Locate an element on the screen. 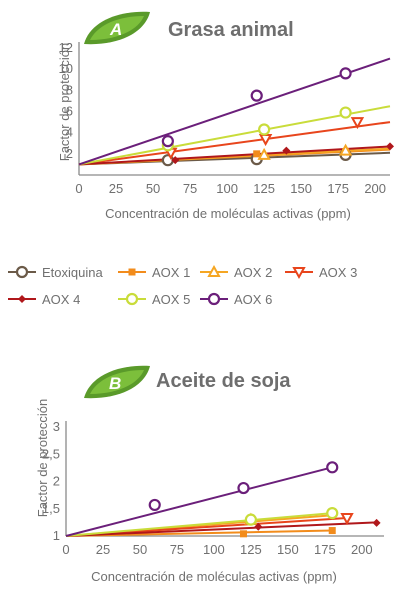 Image resolution: width=400 pixels, height=596 pixels. legend: Etoxiquina AOX 1 AOX 2 AOX 3 AOX 4 AOX 5 AOX 6 is located at coordinates (182, 285).